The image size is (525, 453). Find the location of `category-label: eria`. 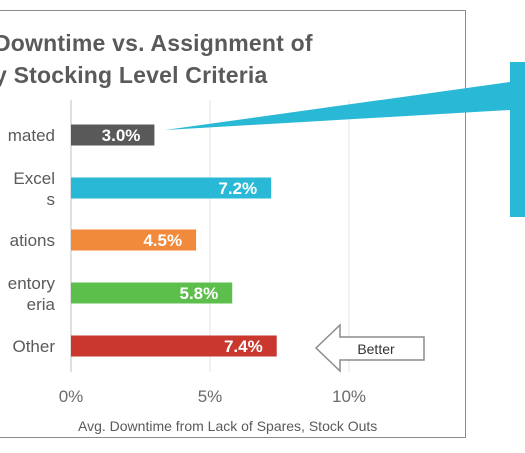

category-label: eria is located at coordinates (41, 304).